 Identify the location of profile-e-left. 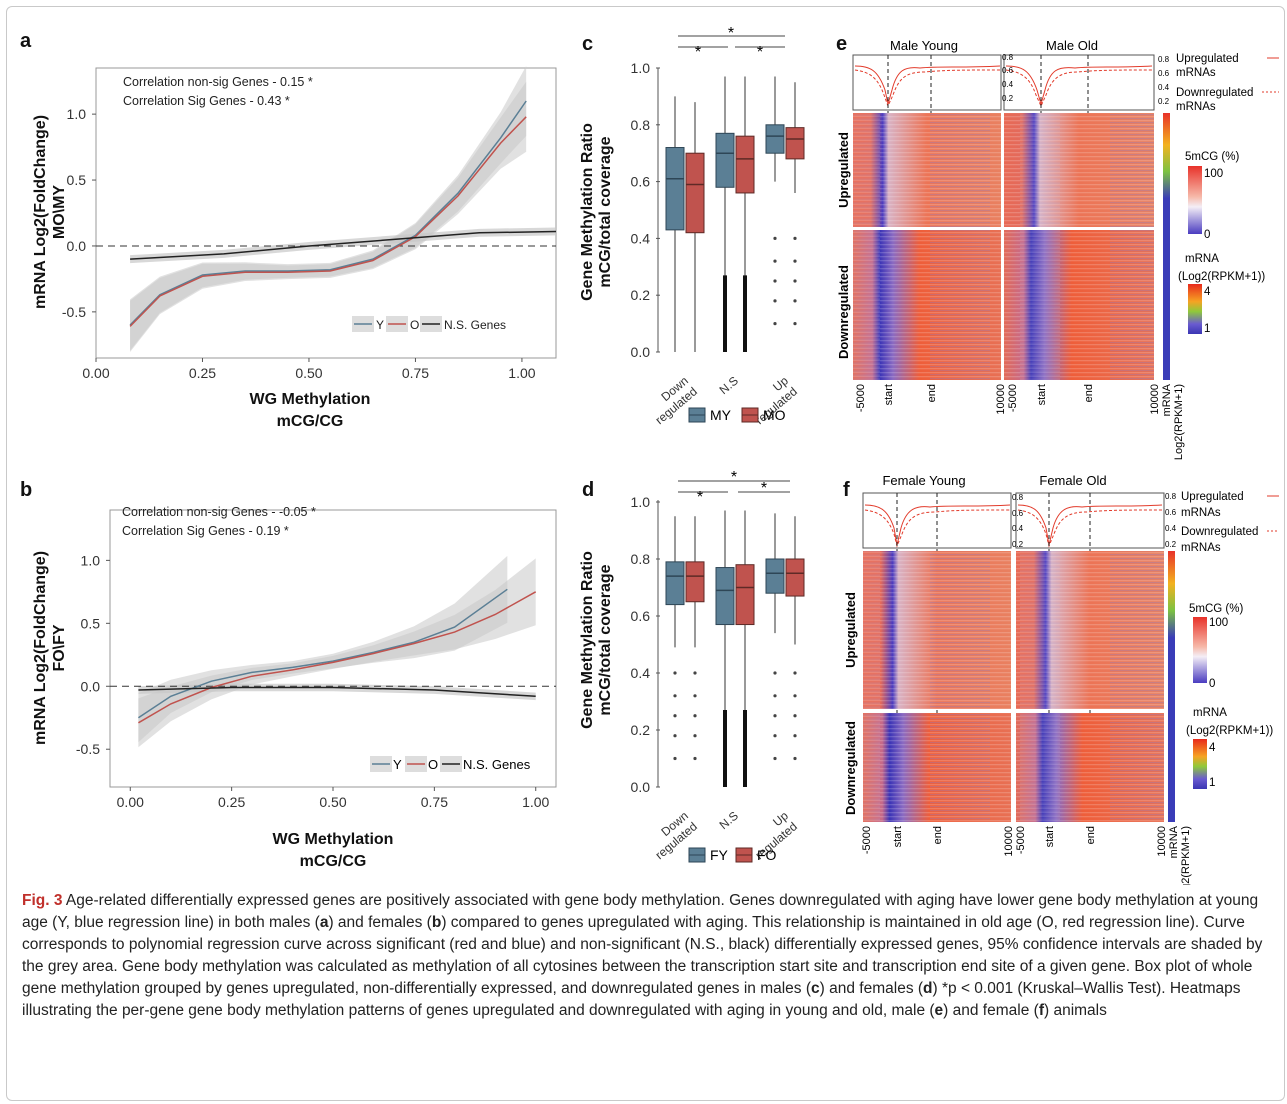
(927, 82).